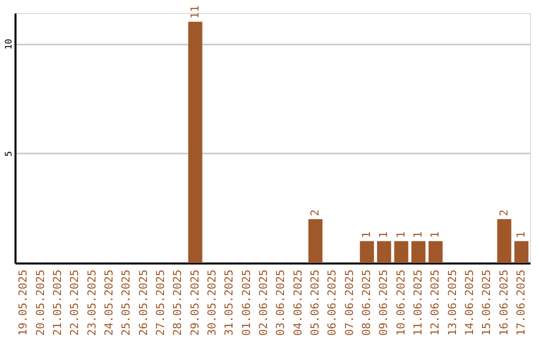  I want to click on y-tick-label: 10, so click(9, 44).